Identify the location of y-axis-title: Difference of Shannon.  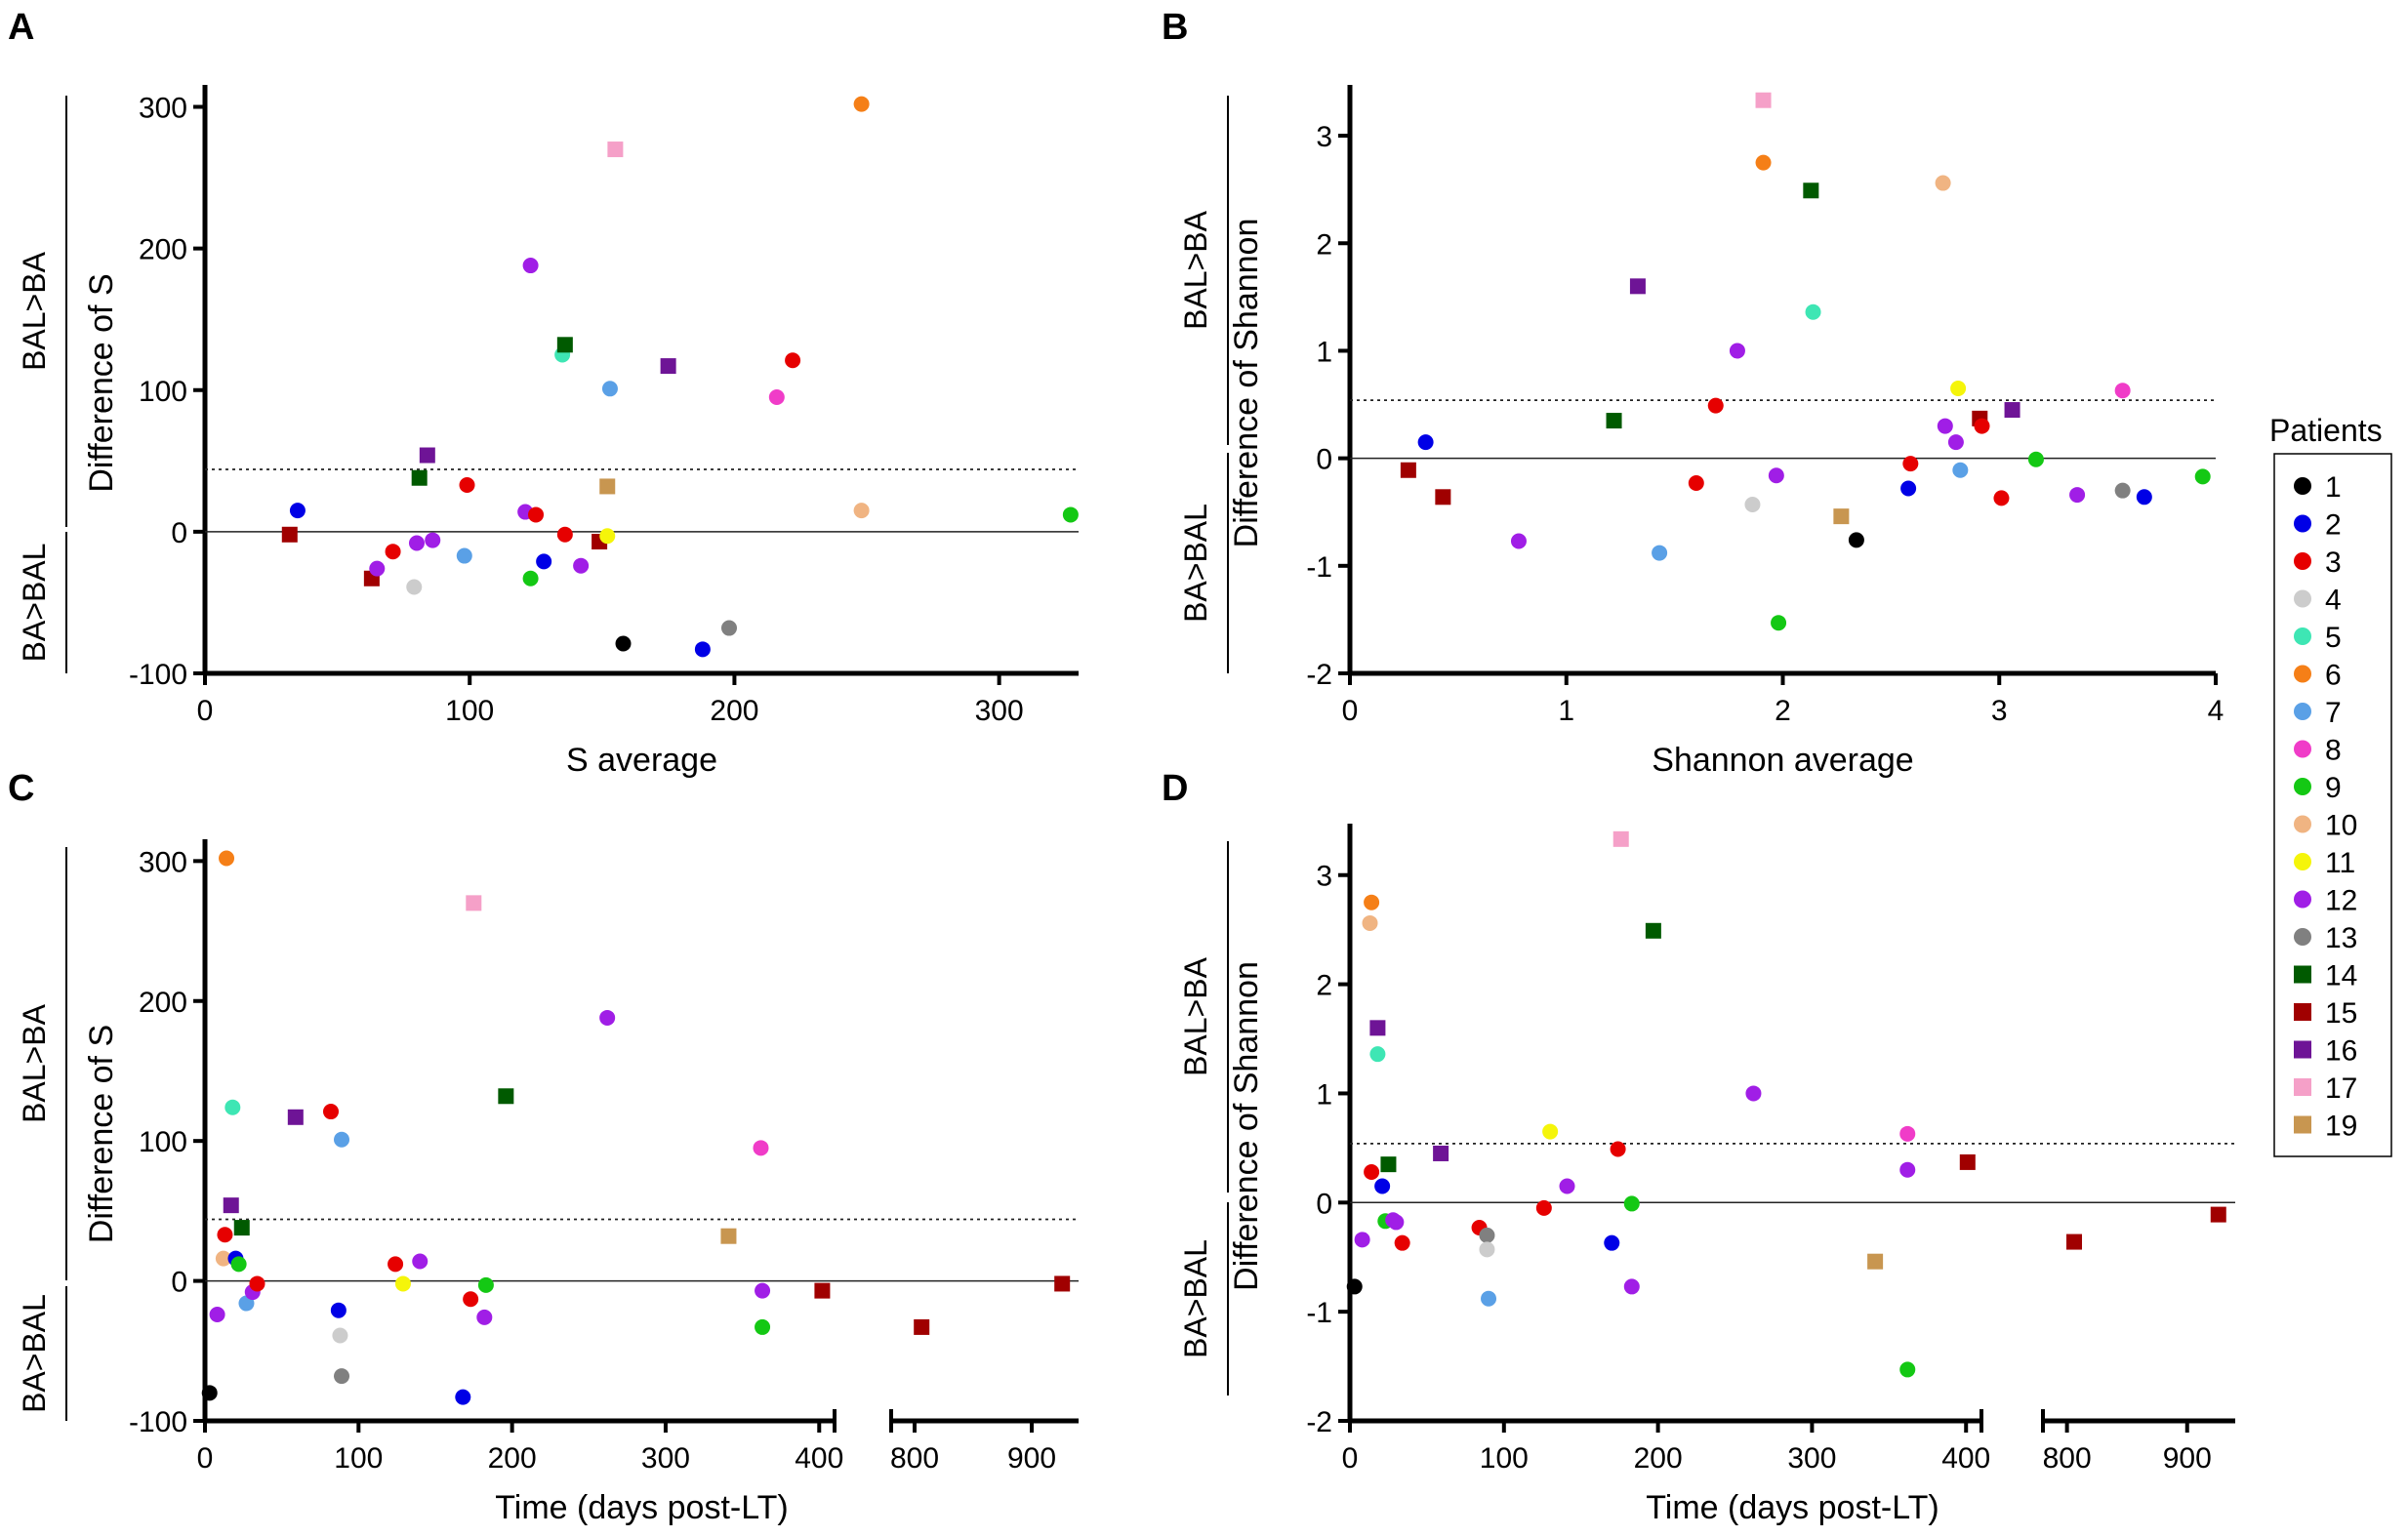
(1246, 383).